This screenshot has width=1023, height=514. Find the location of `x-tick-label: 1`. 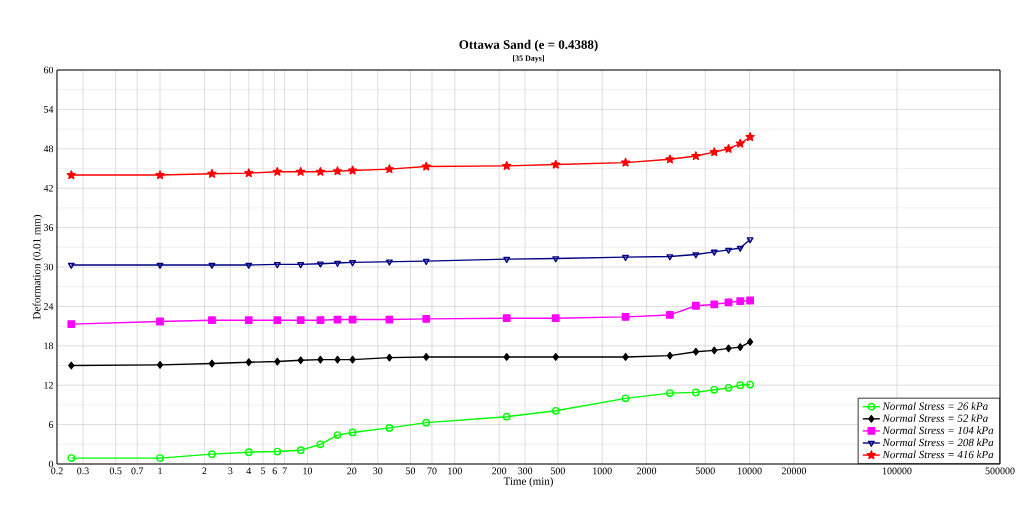

x-tick-label: 1 is located at coordinates (160, 471).